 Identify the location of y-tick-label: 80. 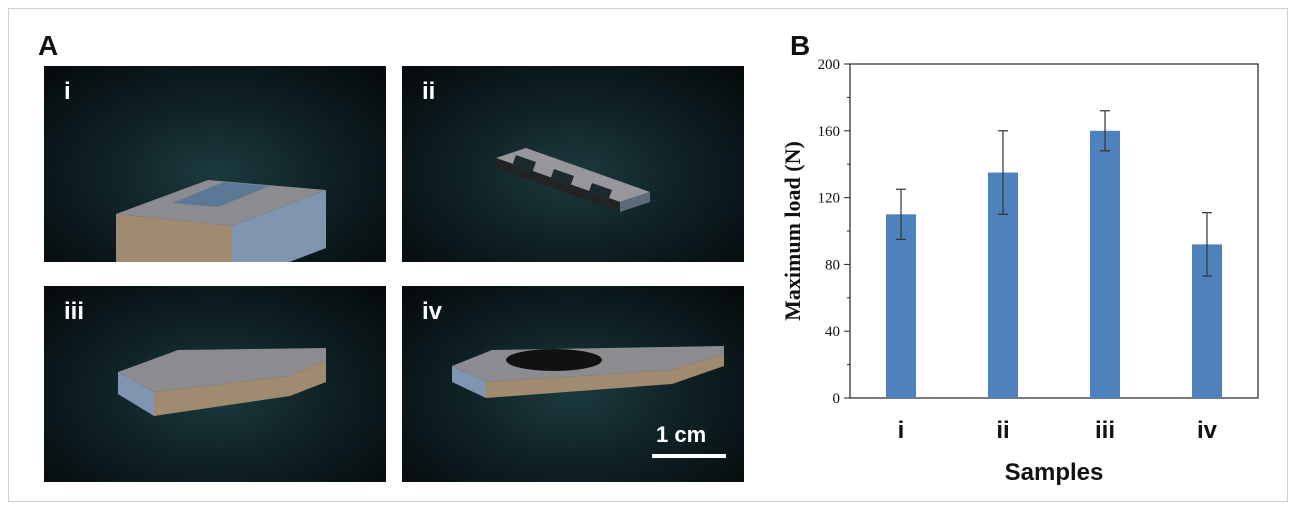
(832, 265).